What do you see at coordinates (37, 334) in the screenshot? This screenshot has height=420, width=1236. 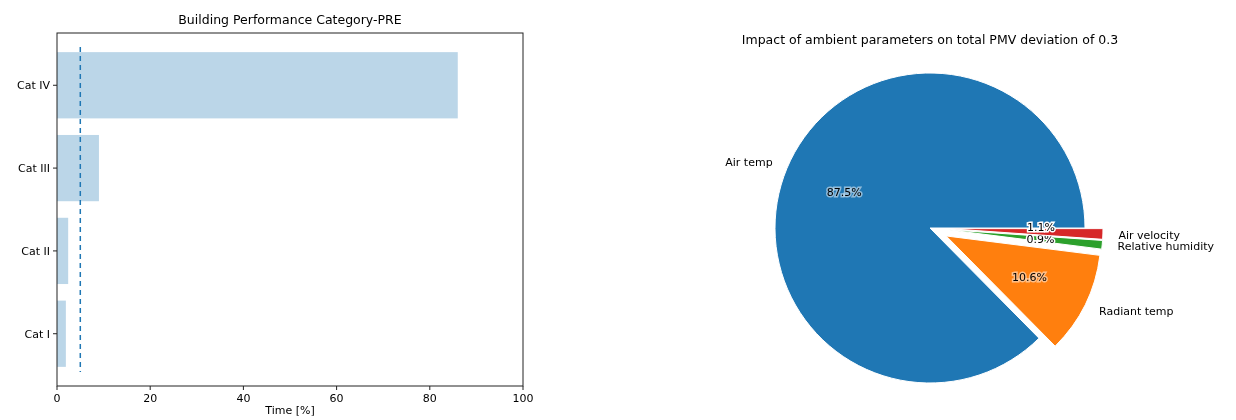 I see `y-tick-label: Cat I` at bounding box center [37, 334].